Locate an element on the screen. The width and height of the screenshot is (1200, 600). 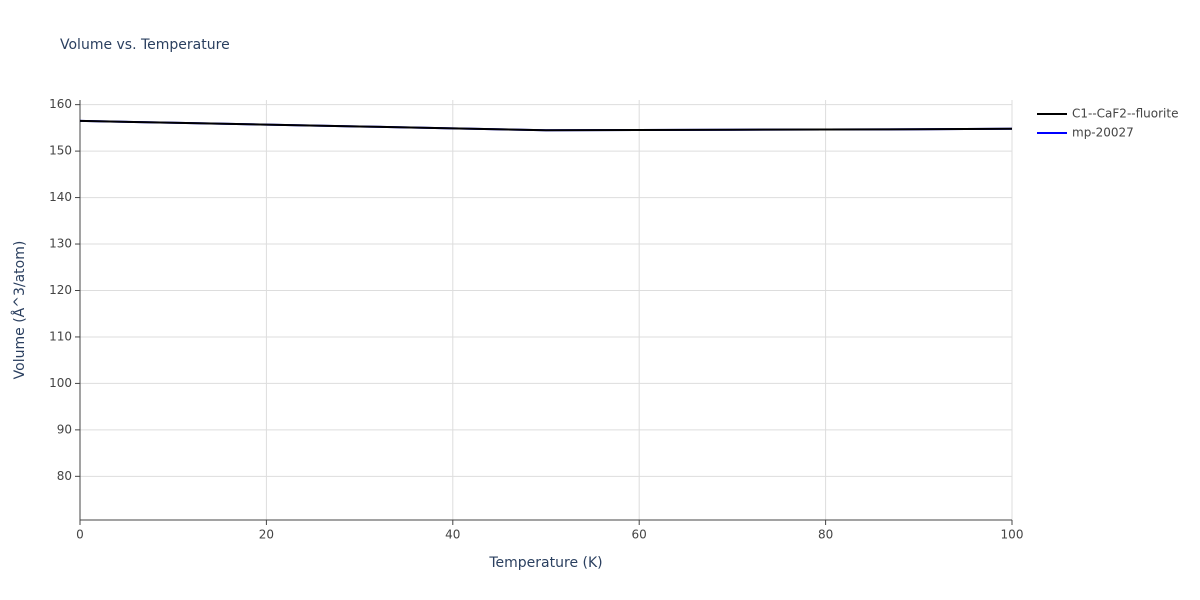
x-tick-label: 60 is located at coordinates (639, 535).